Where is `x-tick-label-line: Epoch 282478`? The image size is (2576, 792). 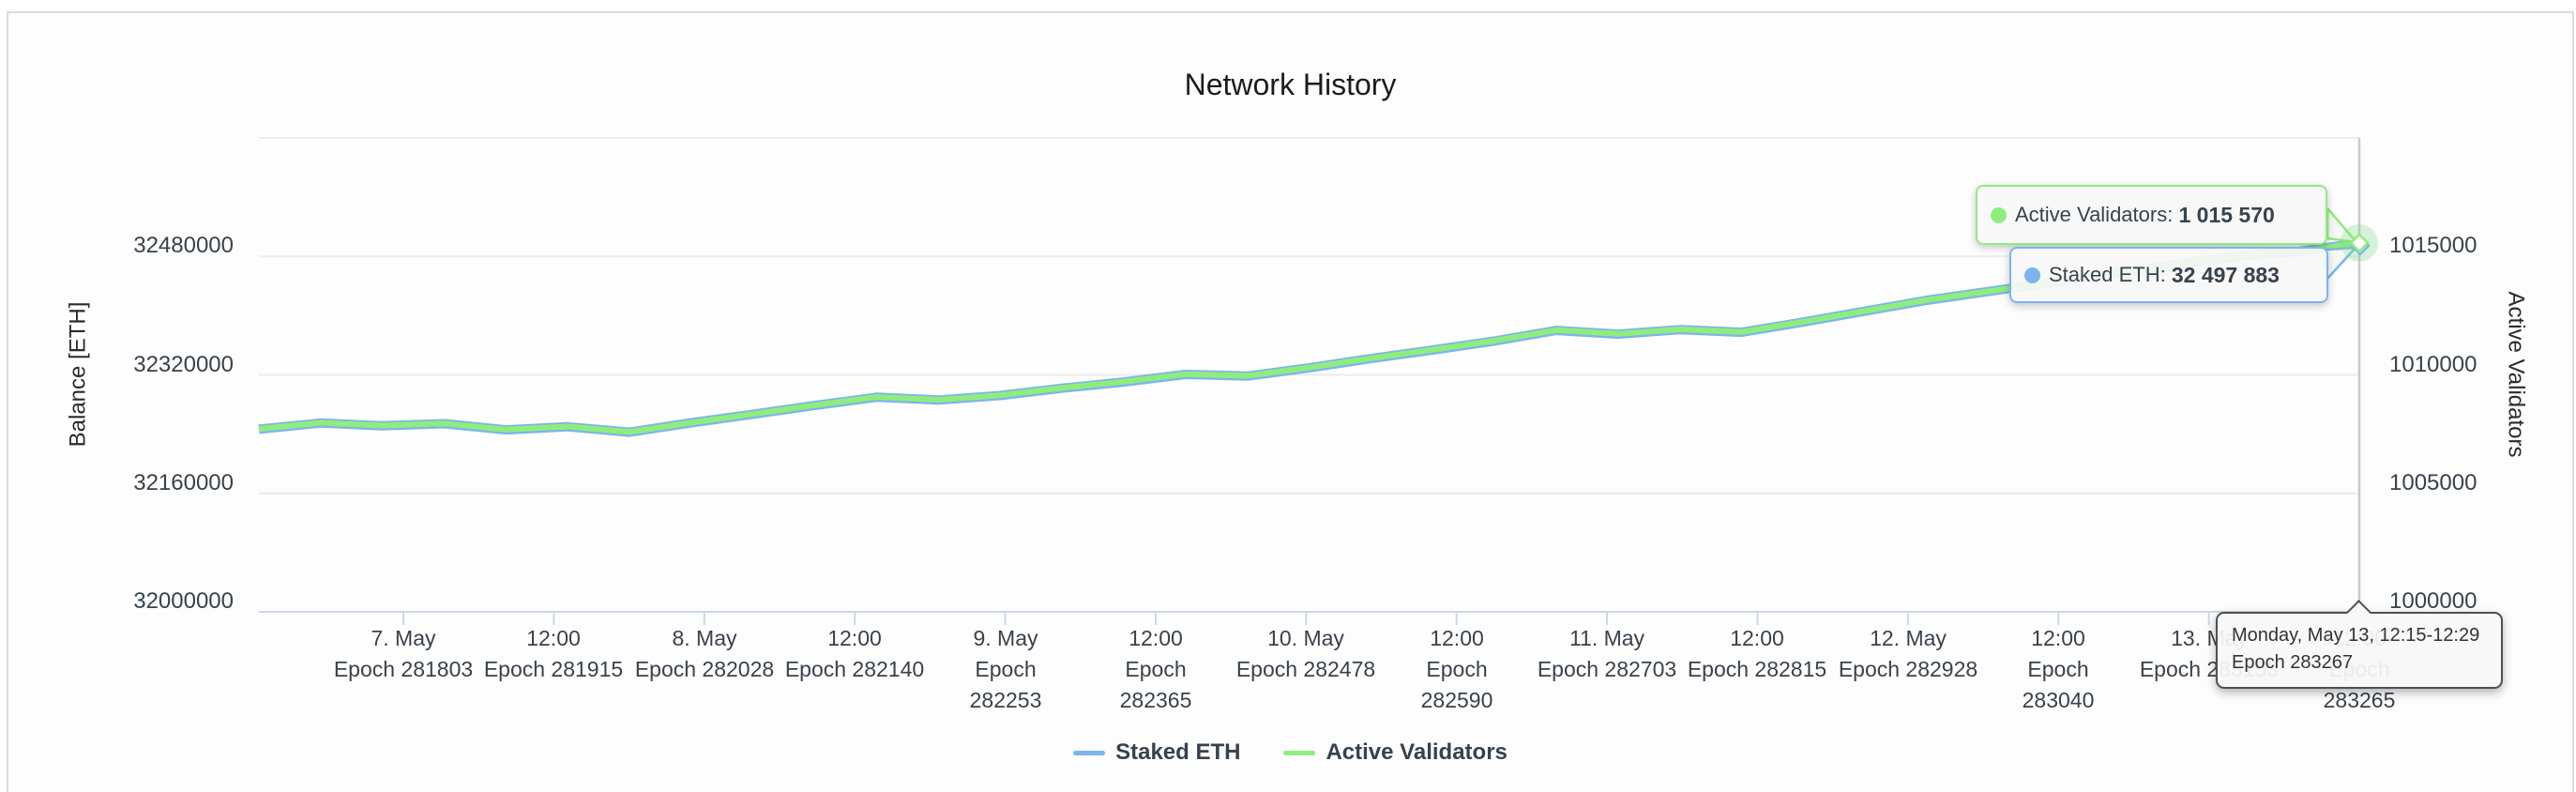 x-tick-label-line: Epoch 282478 is located at coordinates (1305, 669).